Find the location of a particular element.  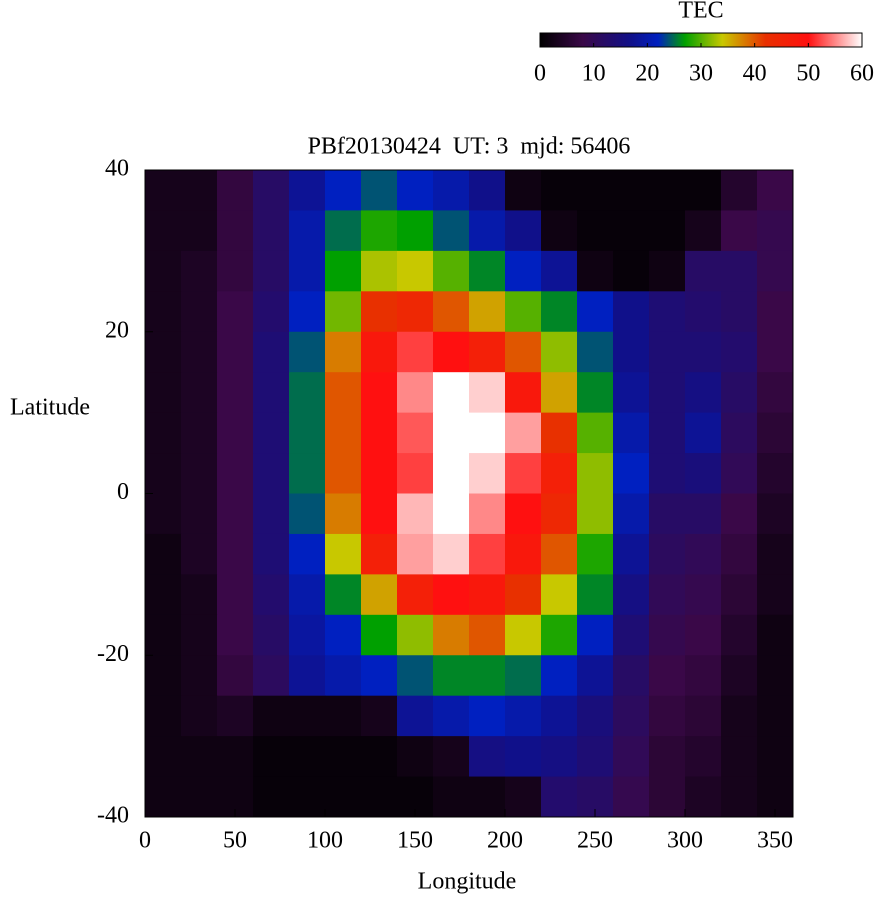

x-axis-label: Longitude is located at coordinates (467, 882).